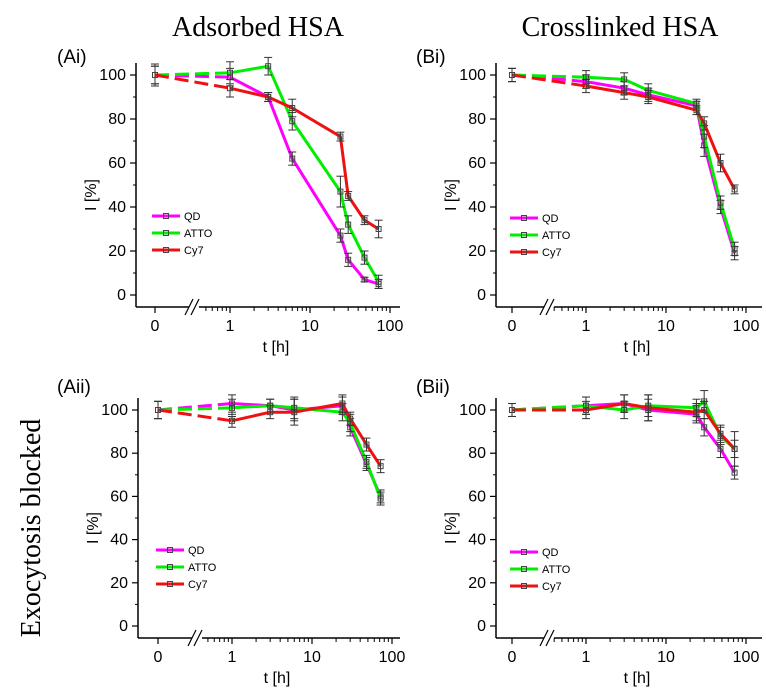  Describe the element at coordinates (306, 435) in the screenshot. I see `series-line-cy7` at that location.